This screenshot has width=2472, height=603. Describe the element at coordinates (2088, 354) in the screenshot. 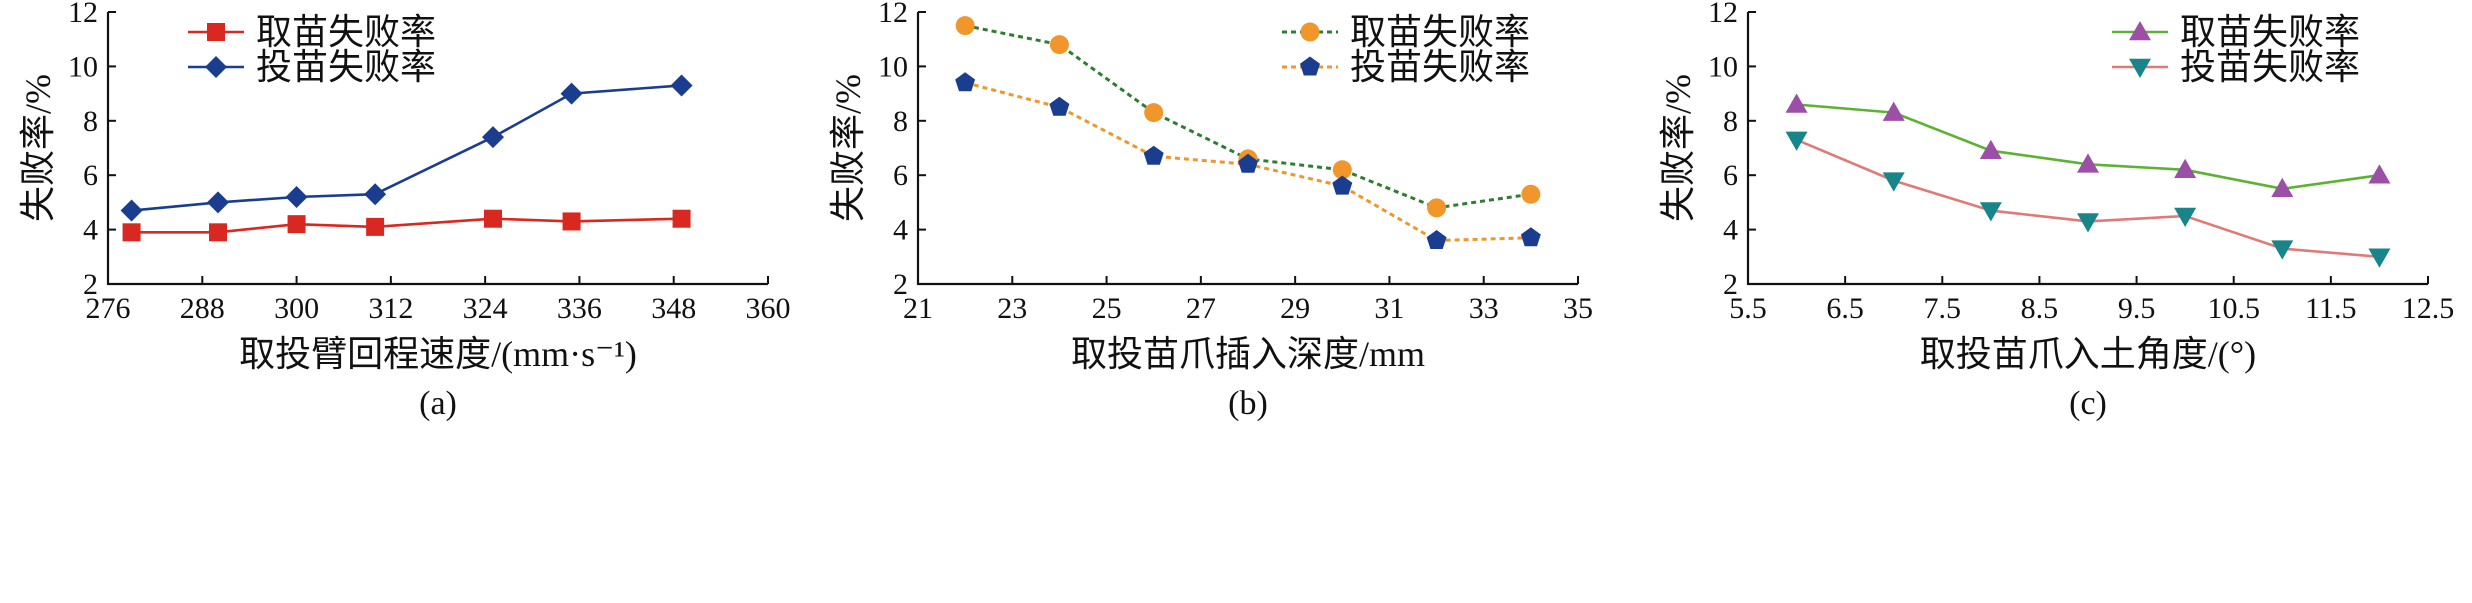

I see `x-axis-title: 取投苗爪入土角度/(°)` at that location.